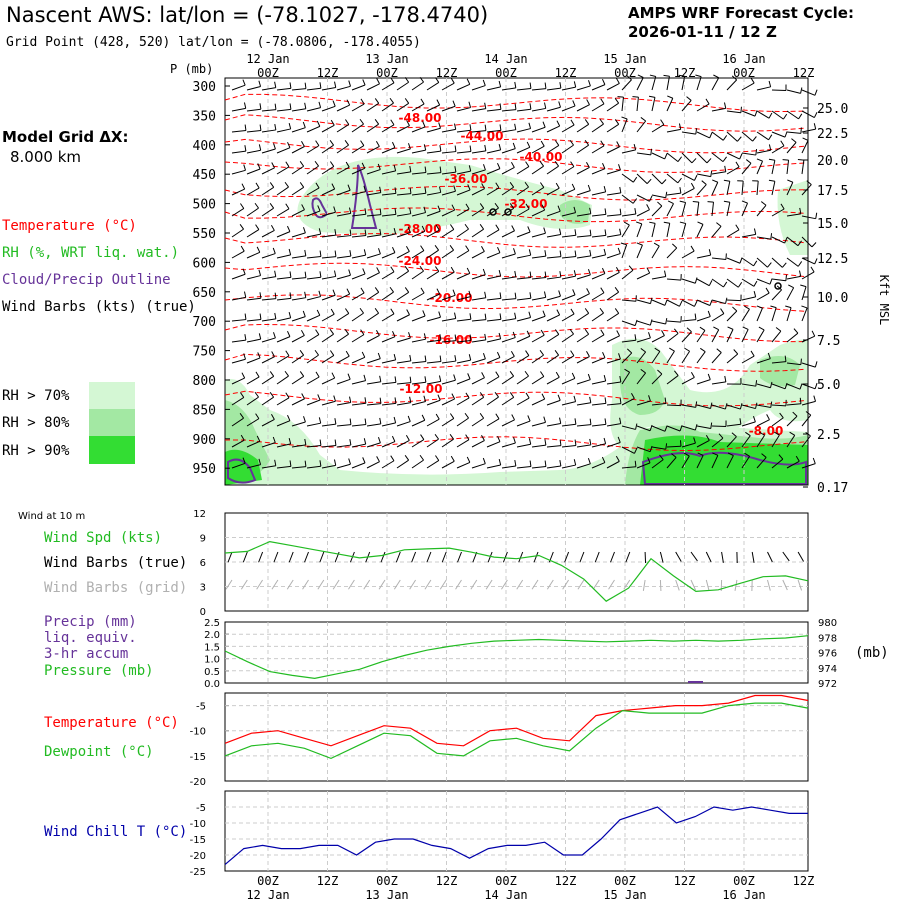 This screenshot has height=900, width=900. I want to click on temperature-line, so click(516, 720).